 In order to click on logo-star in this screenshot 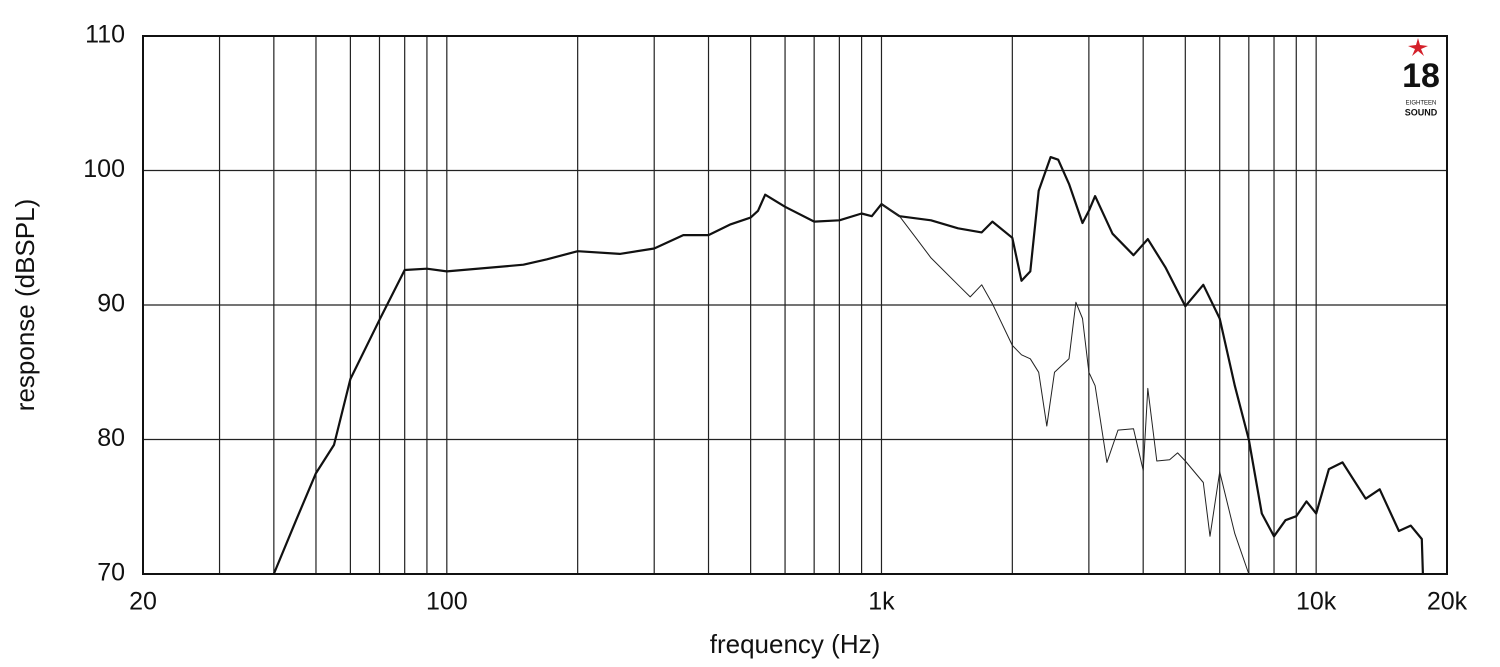, I will do `click(1418, 47)`.